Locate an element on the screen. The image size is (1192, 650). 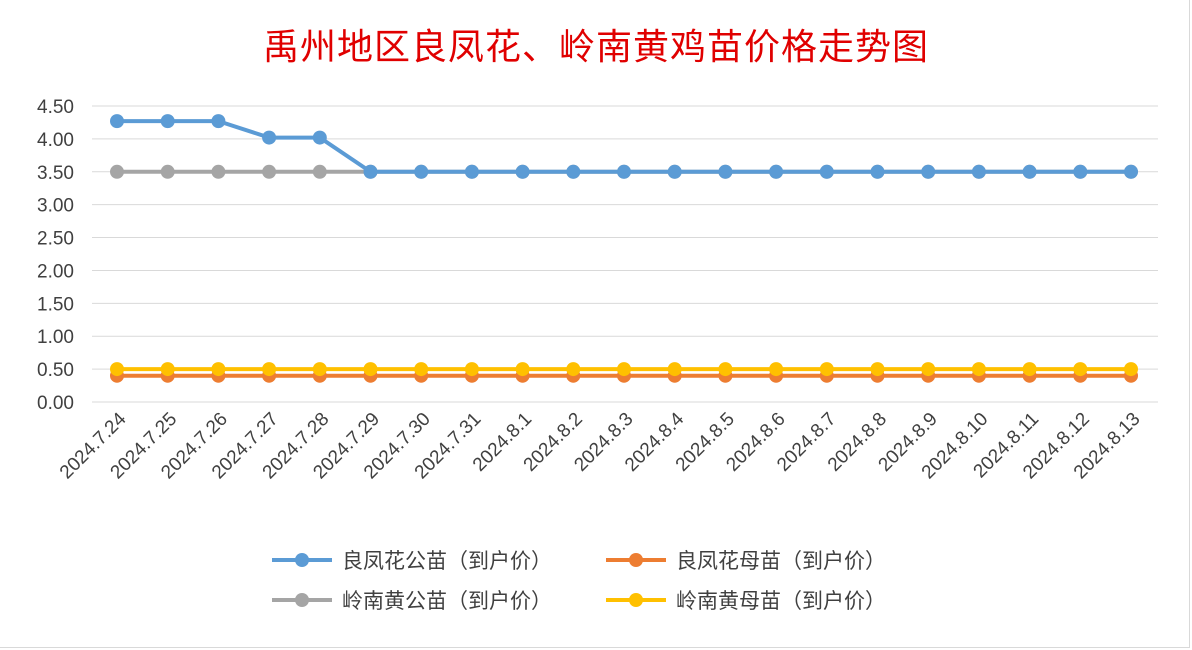
y-tick-label: 3.00 is located at coordinates (55, 206).